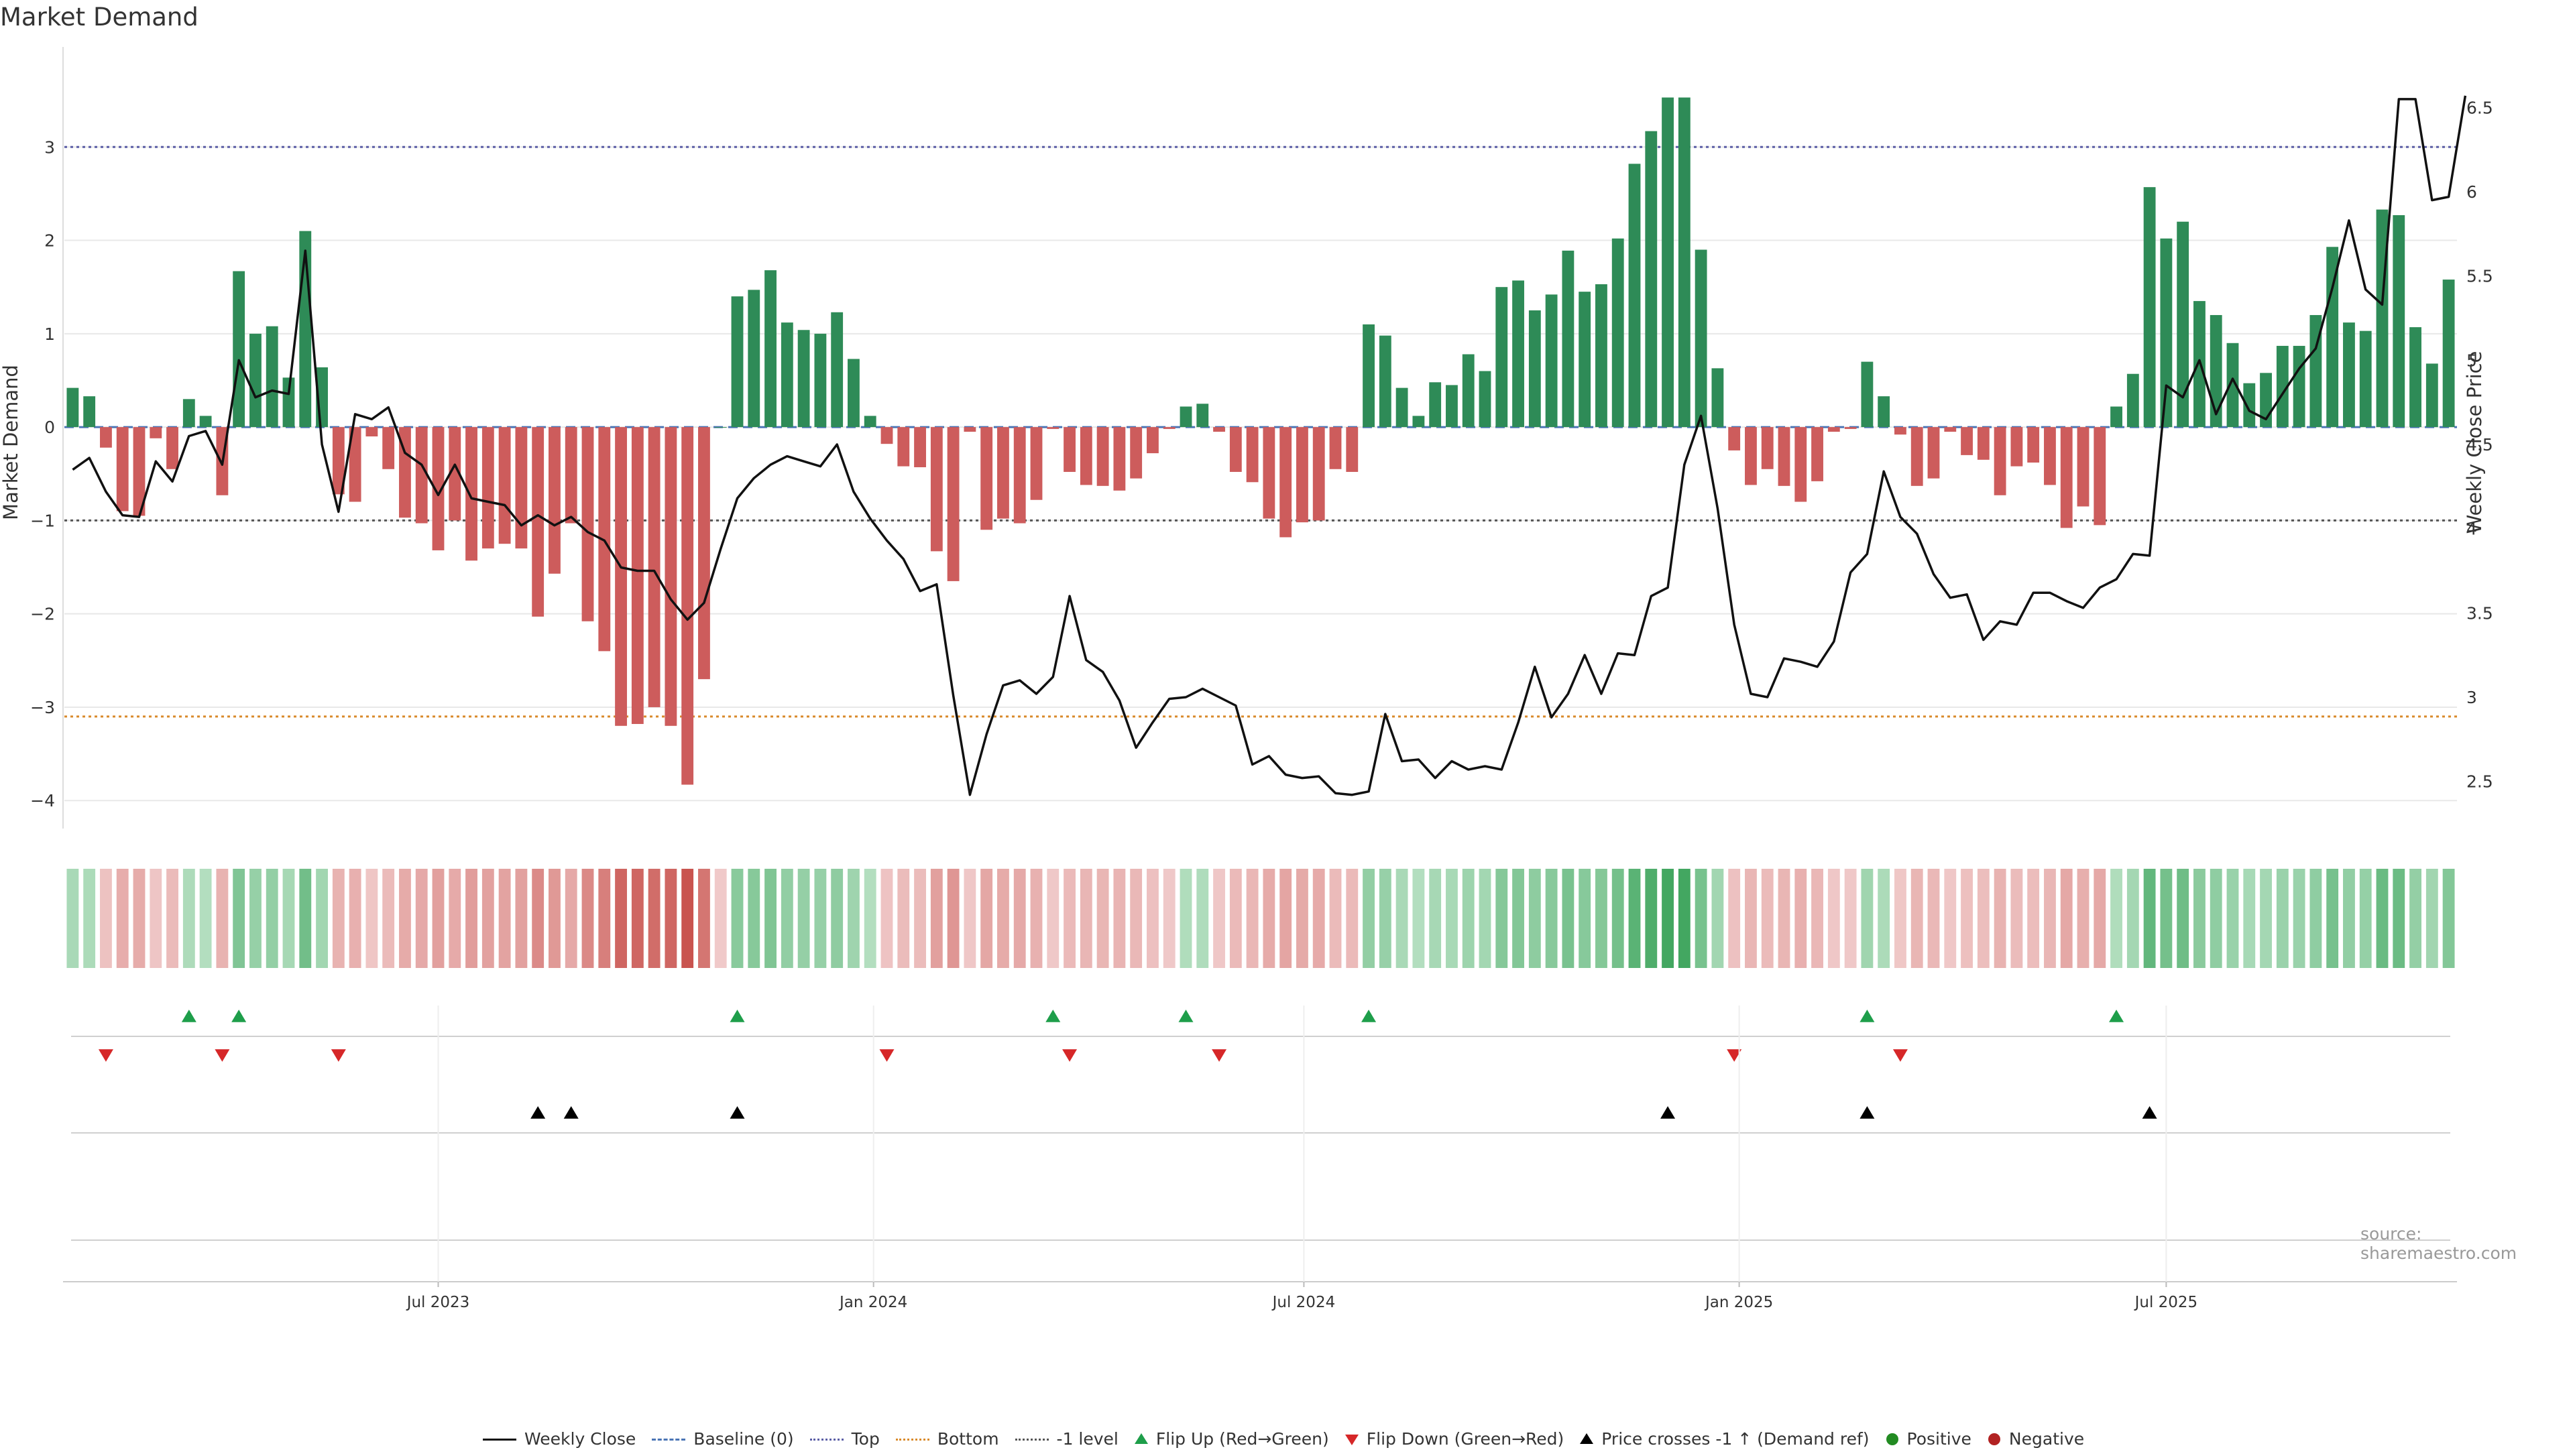 Image resolution: width=2575 pixels, height=1456 pixels. What do you see at coordinates (1927, 1439) in the screenshot?
I see `legend-positive: Positive` at bounding box center [1927, 1439].